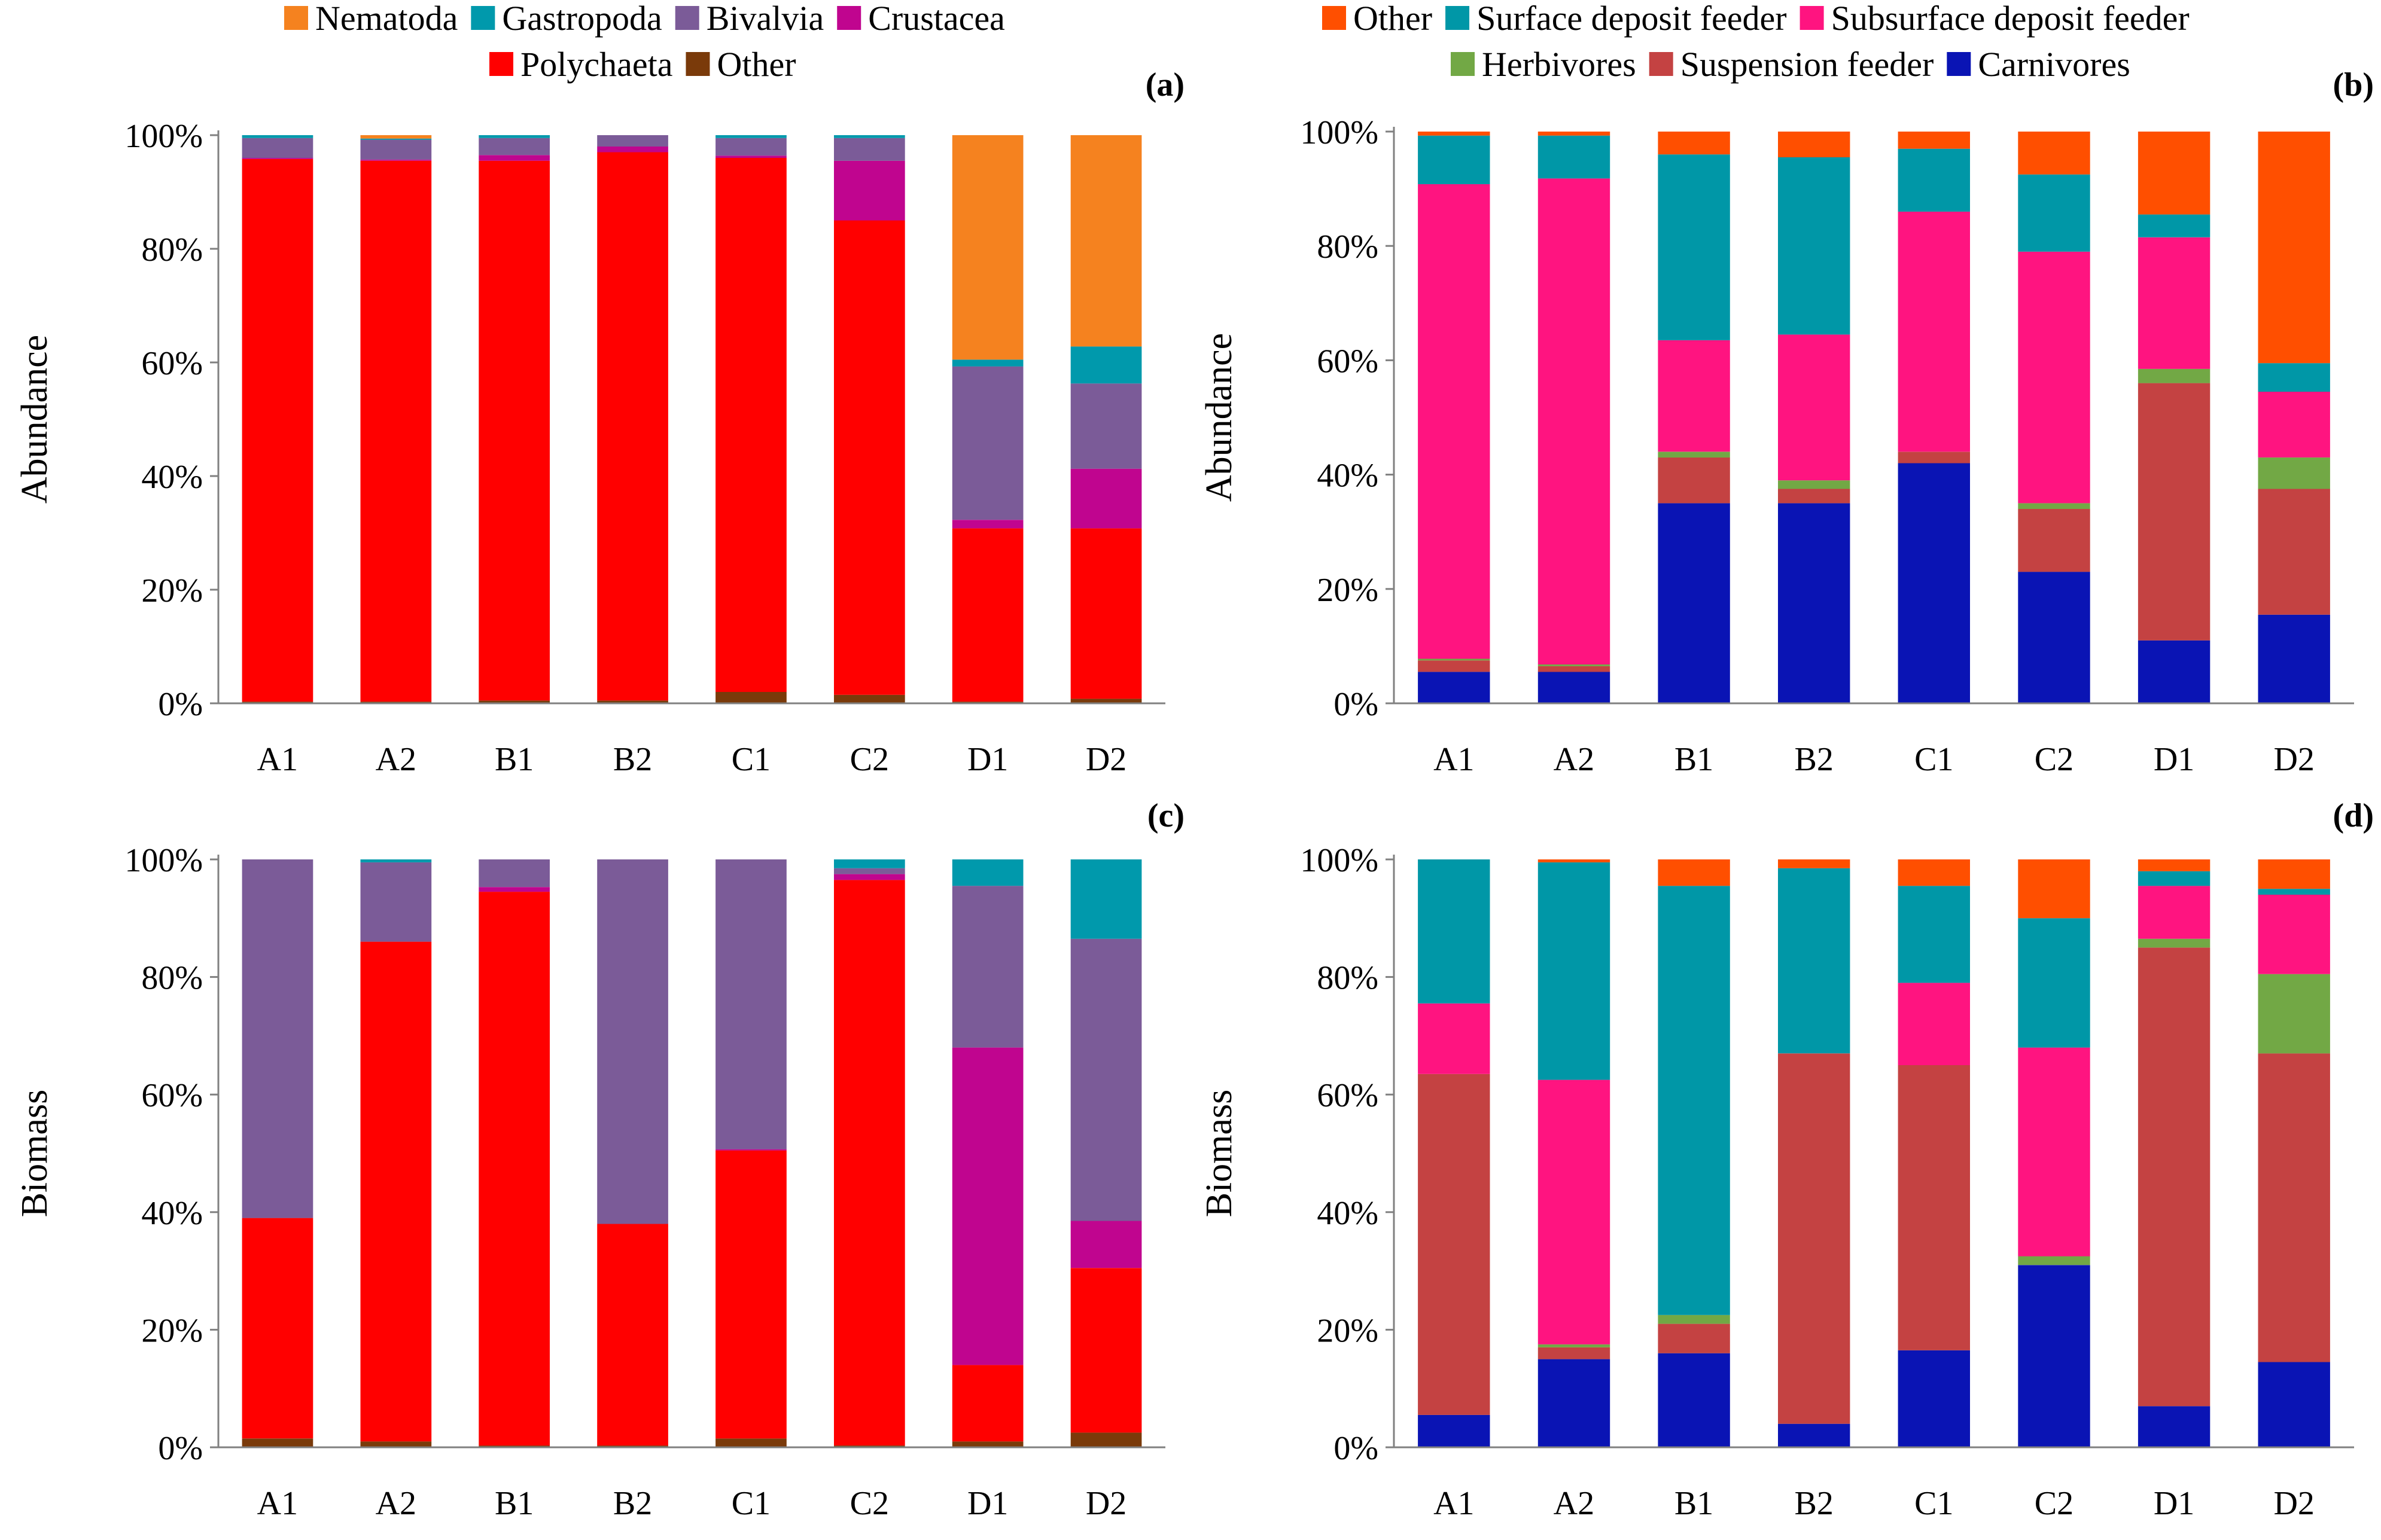 Image resolution: width=2381 pixels, height=1540 pixels. I want to click on bar-segment-a-B1-crustacea, so click(514, 158).